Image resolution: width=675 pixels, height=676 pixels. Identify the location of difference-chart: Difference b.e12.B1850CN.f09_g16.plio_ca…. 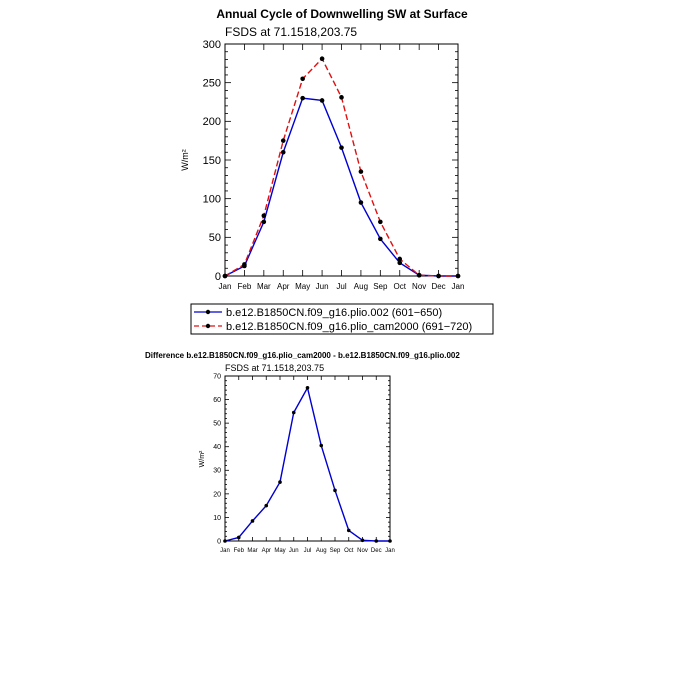
(302, 452).